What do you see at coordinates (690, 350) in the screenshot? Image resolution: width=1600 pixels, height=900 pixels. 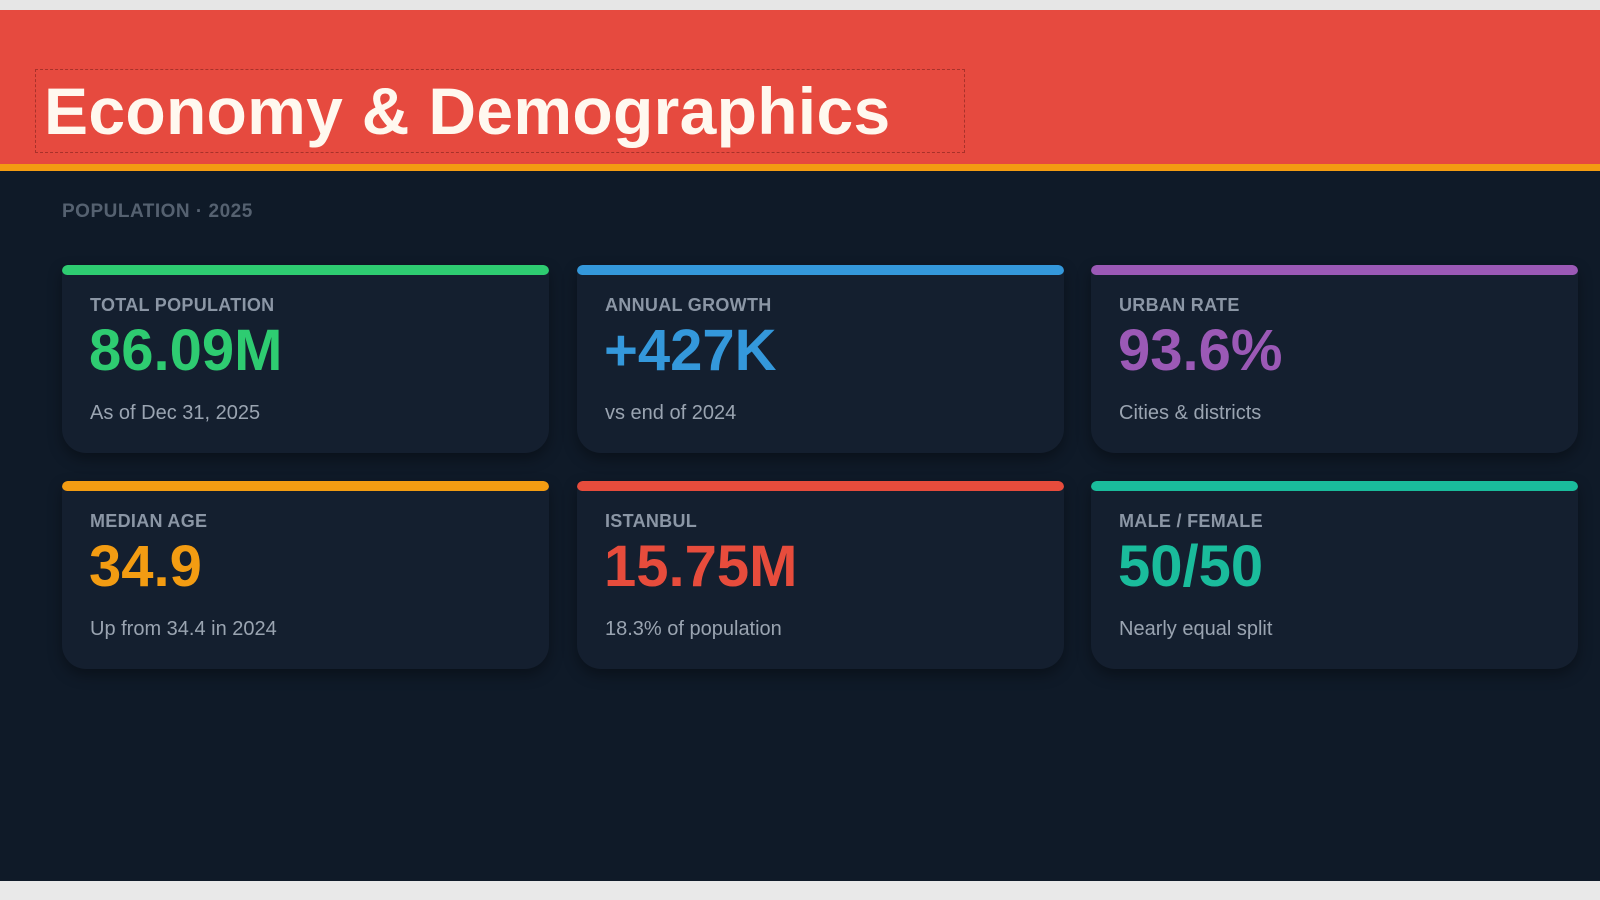 I see `card-value: +427K` at bounding box center [690, 350].